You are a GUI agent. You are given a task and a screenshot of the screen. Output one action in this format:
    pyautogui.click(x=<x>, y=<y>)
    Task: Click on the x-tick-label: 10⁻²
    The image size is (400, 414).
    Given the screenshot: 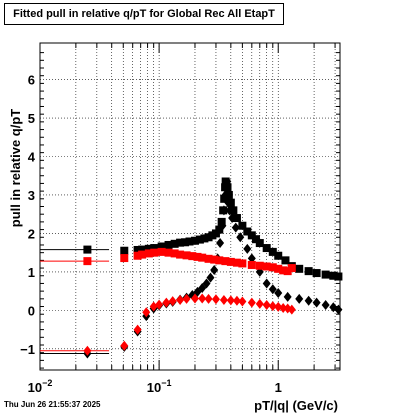 What is the action you would take?
    pyautogui.click(x=40, y=386)
    